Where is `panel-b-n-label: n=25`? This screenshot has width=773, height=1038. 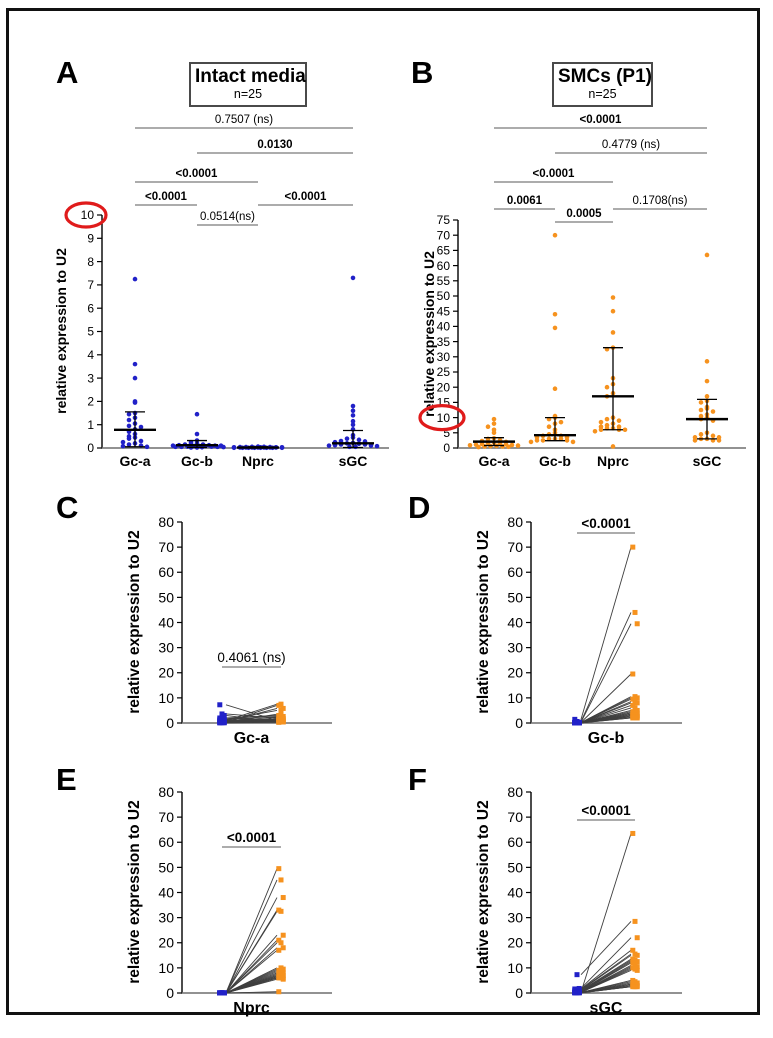 panel-b-n-label: n=25 is located at coordinates (602, 93).